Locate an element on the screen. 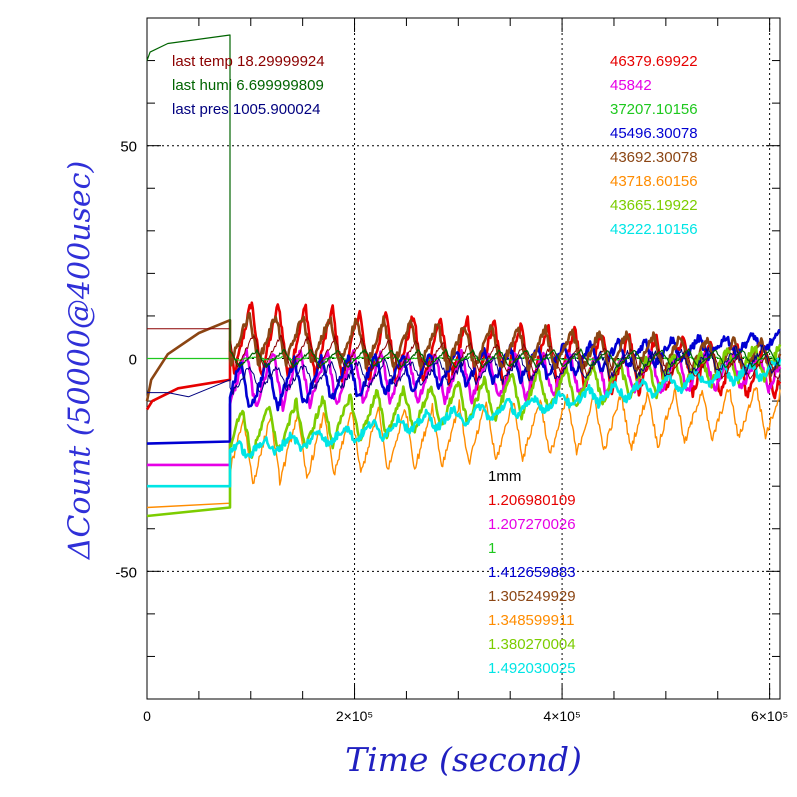 The height and width of the screenshot is (797, 797). legend-count: 46379.69922 is located at coordinates (654, 61).